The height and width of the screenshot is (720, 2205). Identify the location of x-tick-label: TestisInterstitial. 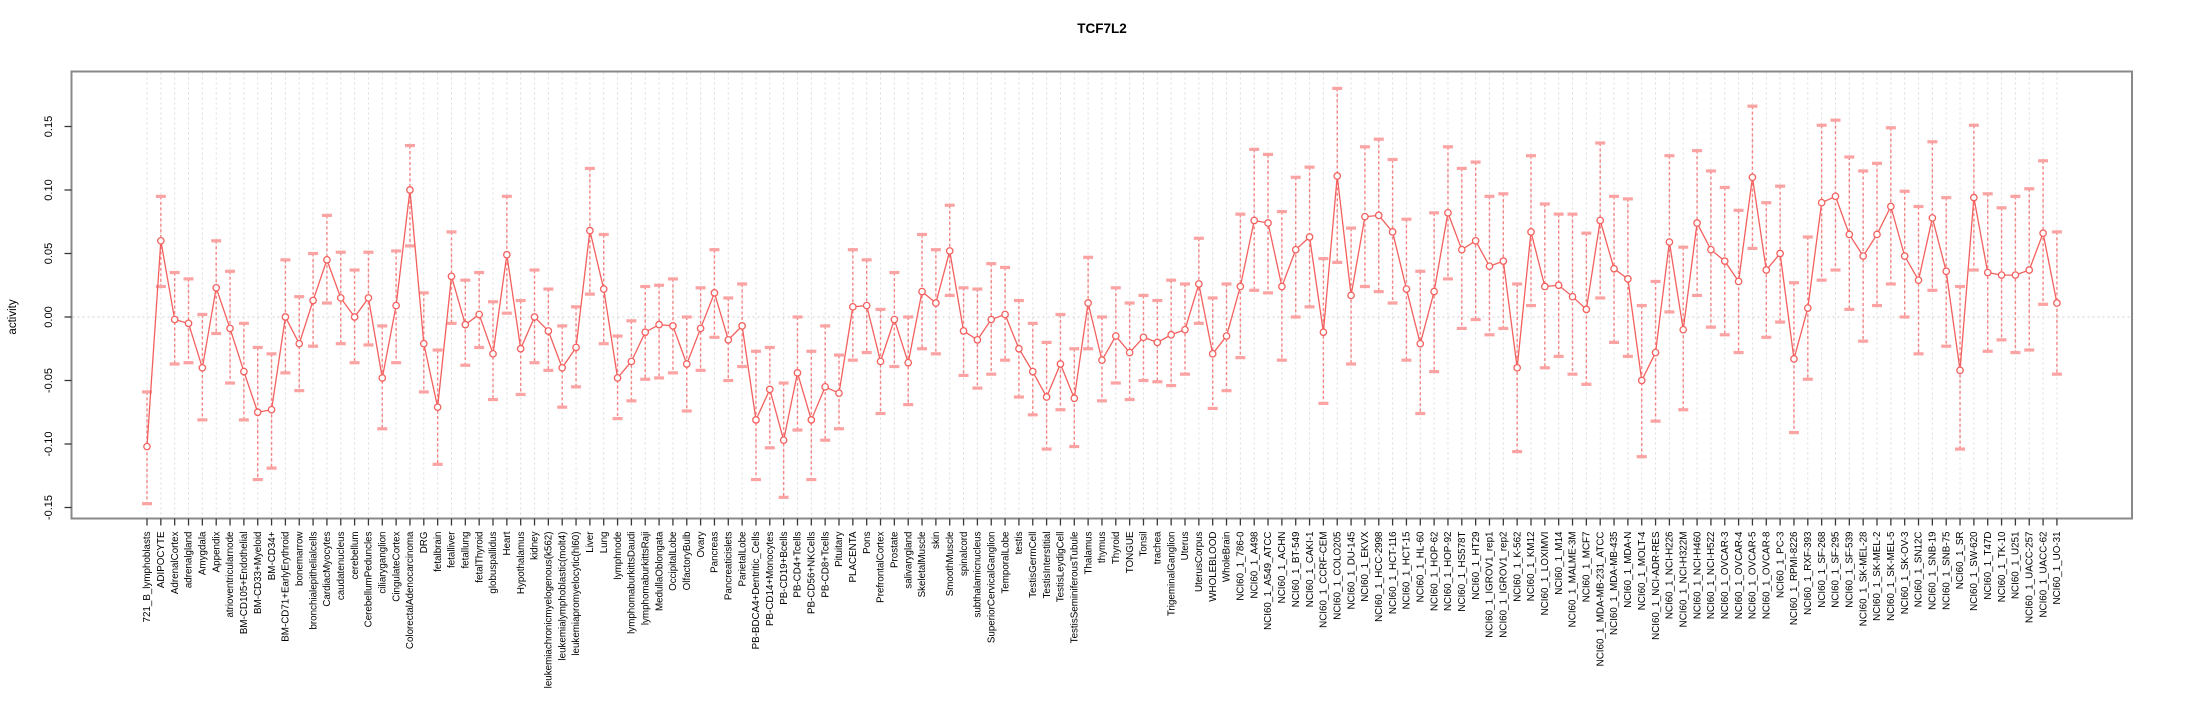
(1047, 565).